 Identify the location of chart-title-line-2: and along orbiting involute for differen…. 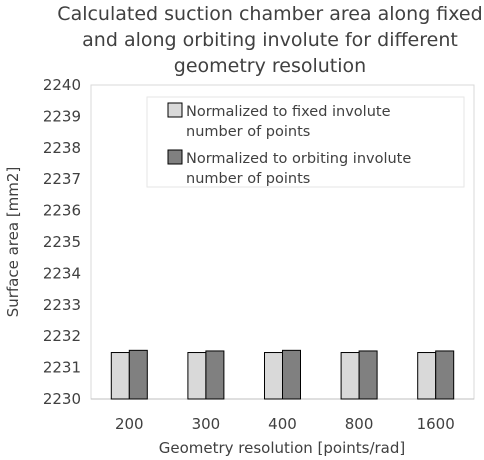
(270, 40).